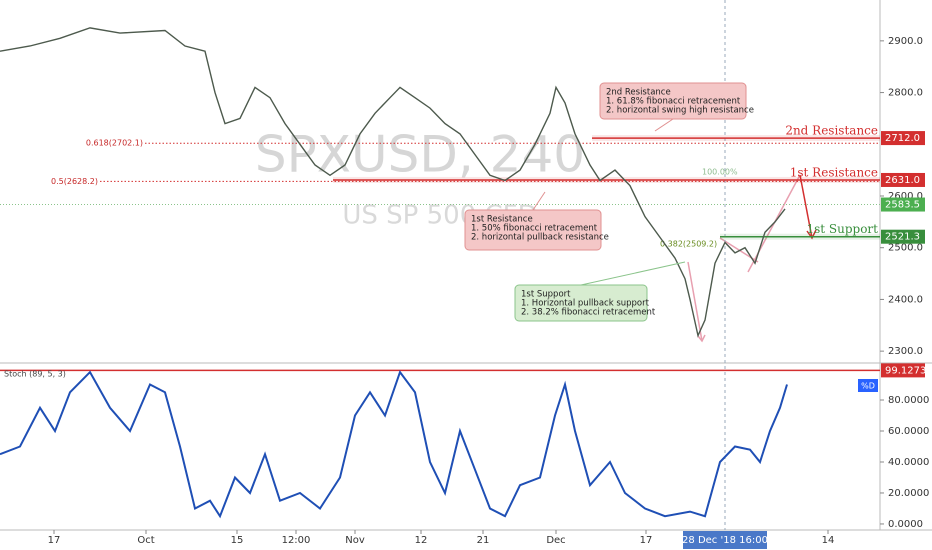  Describe the element at coordinates (688, 244) in the screenshot. I see `fib-note: 0.382(2509.2)` at that location.